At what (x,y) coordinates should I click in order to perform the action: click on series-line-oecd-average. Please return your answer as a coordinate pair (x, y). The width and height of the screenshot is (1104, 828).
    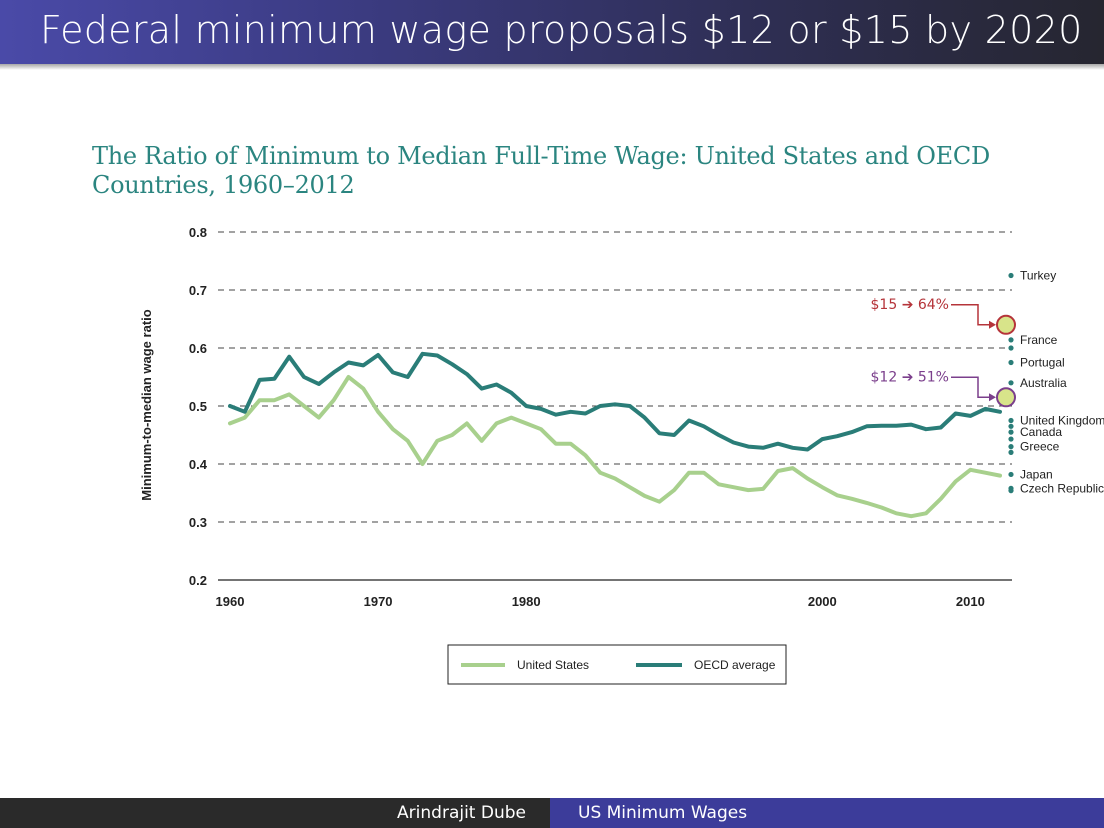
    Looking at the image, I should click on (615, 401).